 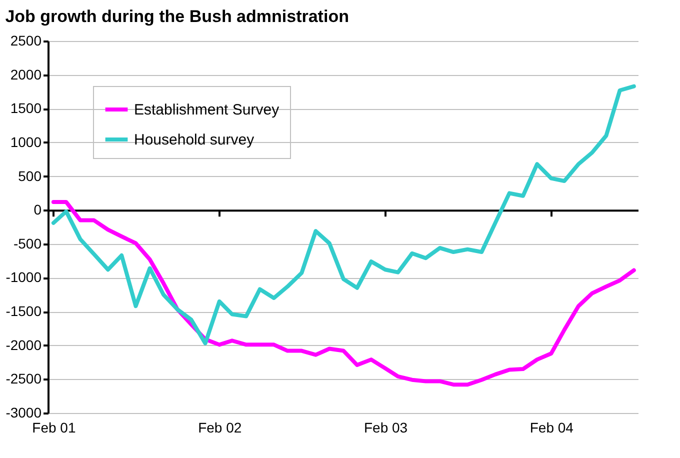 What do you see at coordinates (30, 176) in the screenshot?
I see `y-tick-label: 500` at bounding box center [30, 176].